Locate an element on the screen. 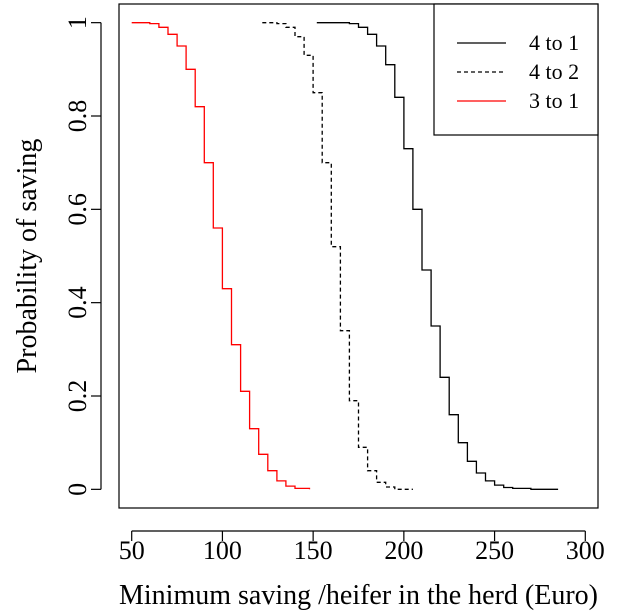 The width and height of the screenshot is (631, 616). y-tick-label: 0 is located at coordinates (77, 489).